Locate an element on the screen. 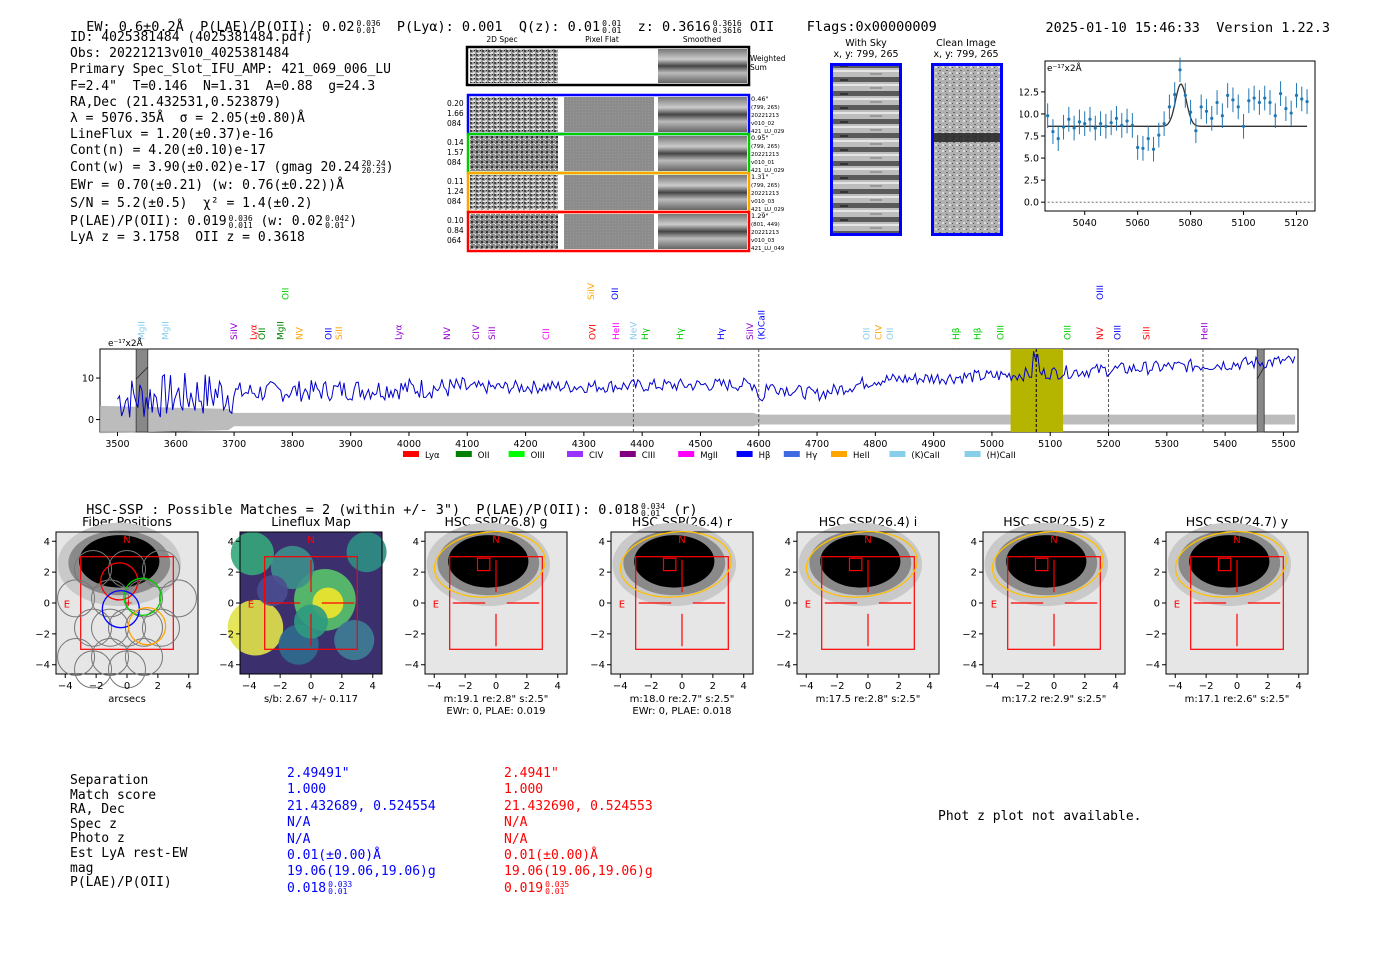 The height and width of the screenshot is (953, 1400). match-value: 0.01(±0.00)Å is located at coordinates (614, 856).